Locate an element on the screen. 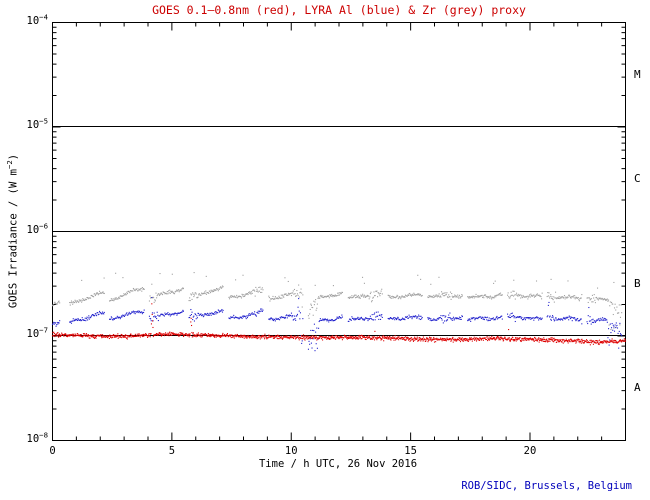 This screenshot has width=650, height=500. flare-class-label: A is located at coordinates (637, 388).